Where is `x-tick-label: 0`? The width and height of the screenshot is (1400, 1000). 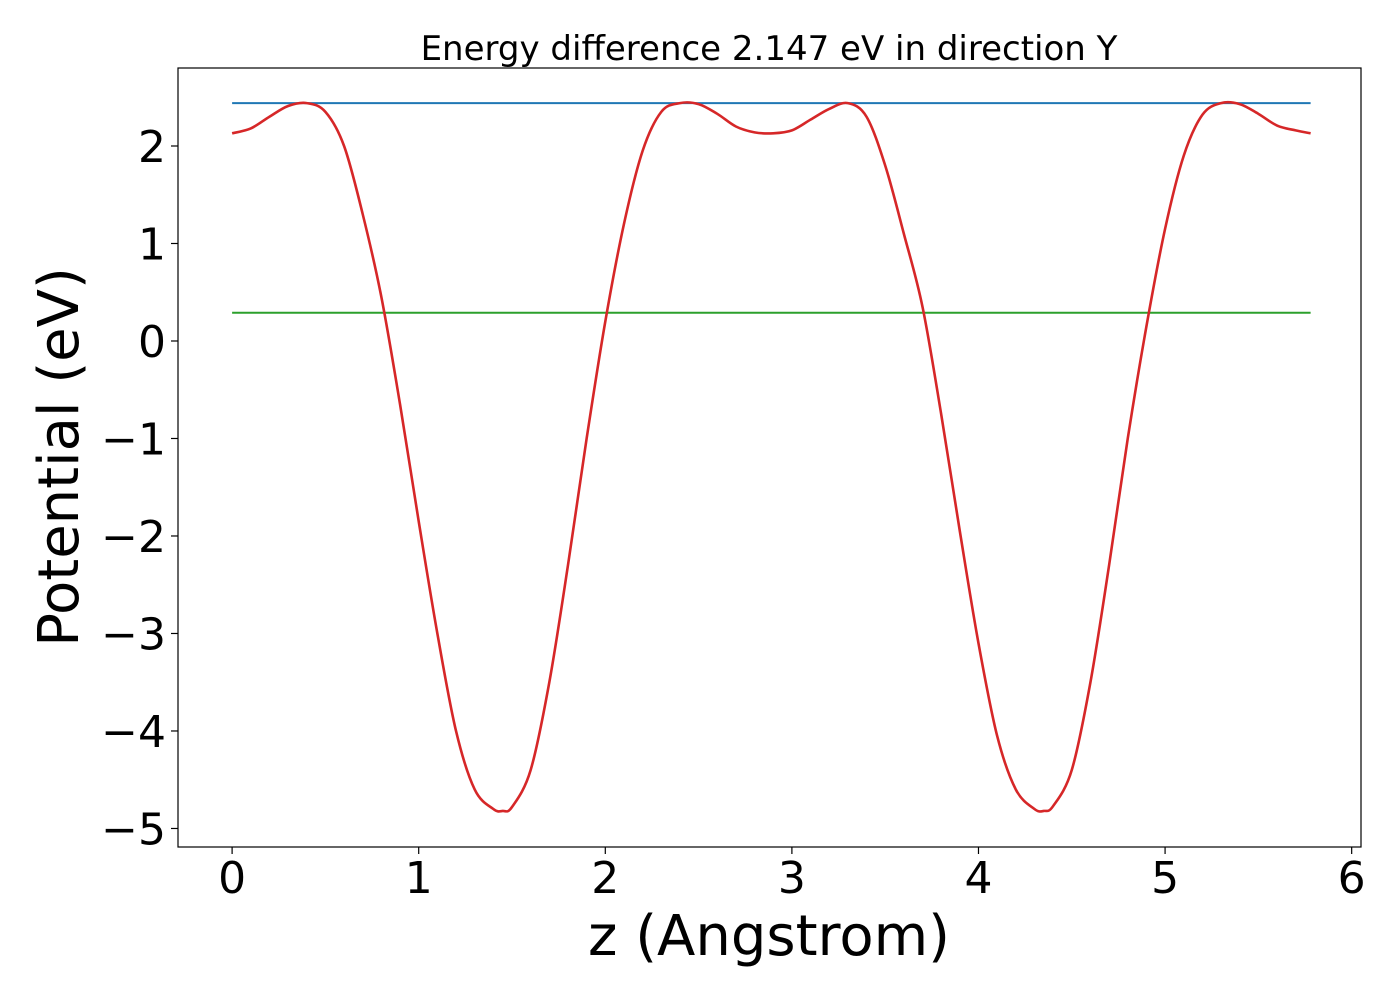
x-tick-label: 0 is located at coordinates (232, 878).